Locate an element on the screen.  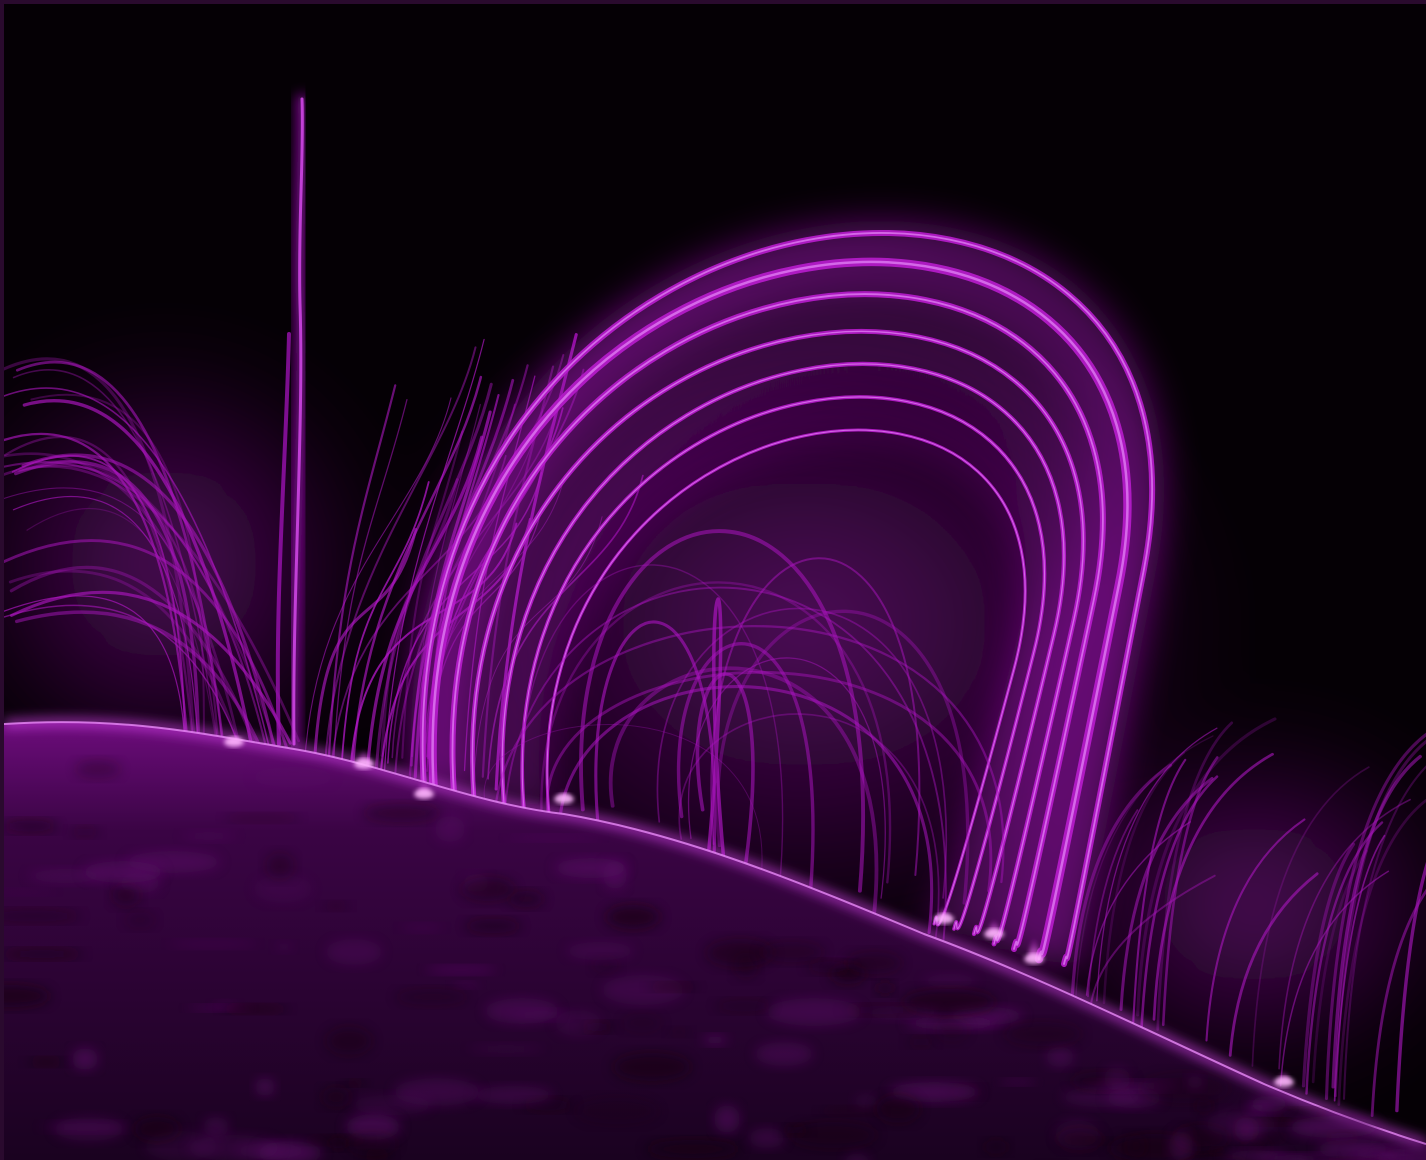
tall-spike is located at coordinates (291, 421).